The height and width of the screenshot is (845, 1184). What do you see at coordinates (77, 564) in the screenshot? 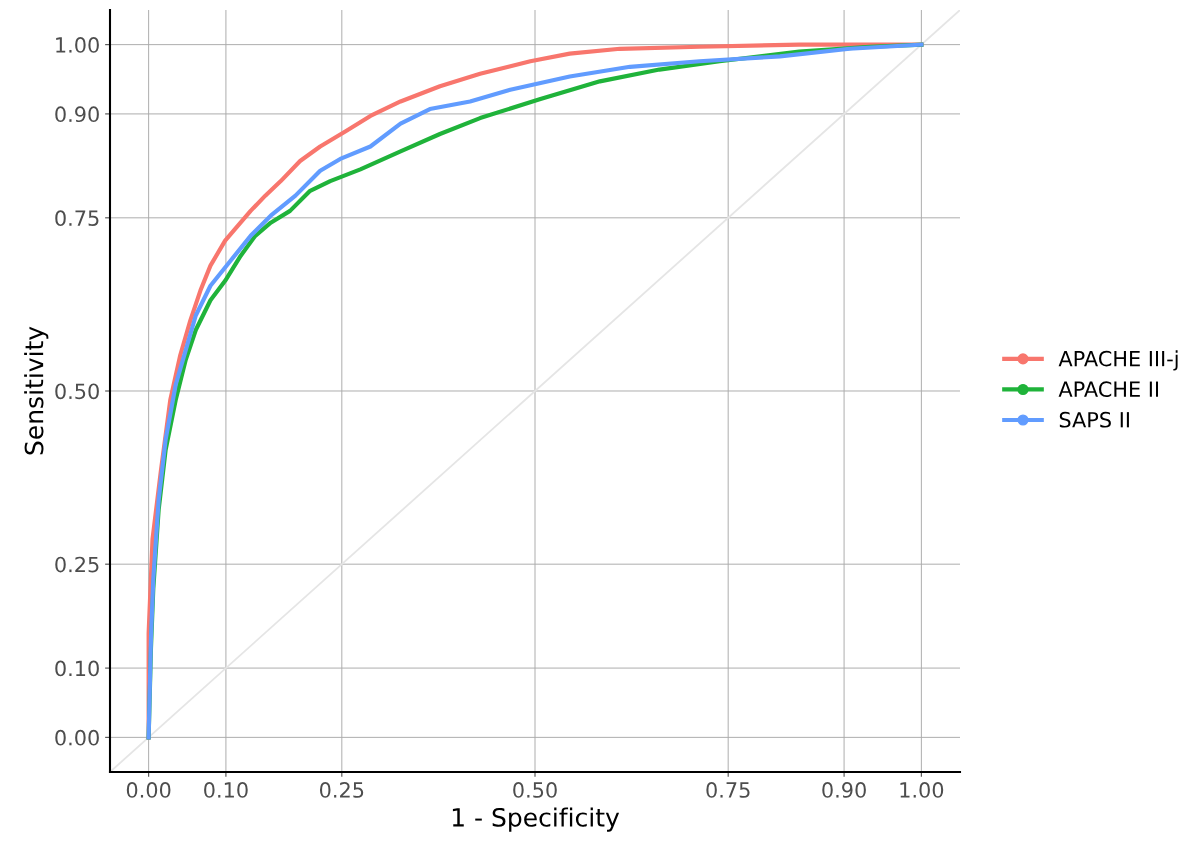
I see `y-tick-label: 0.25` at bounding box center [77, 564].